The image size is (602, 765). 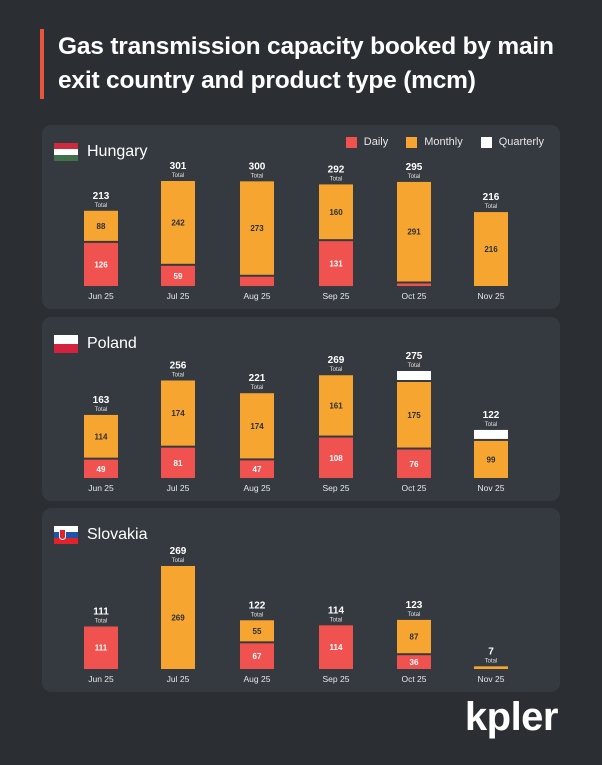 I want to click on bar-value-label: 269, so click(x=178, y=618).